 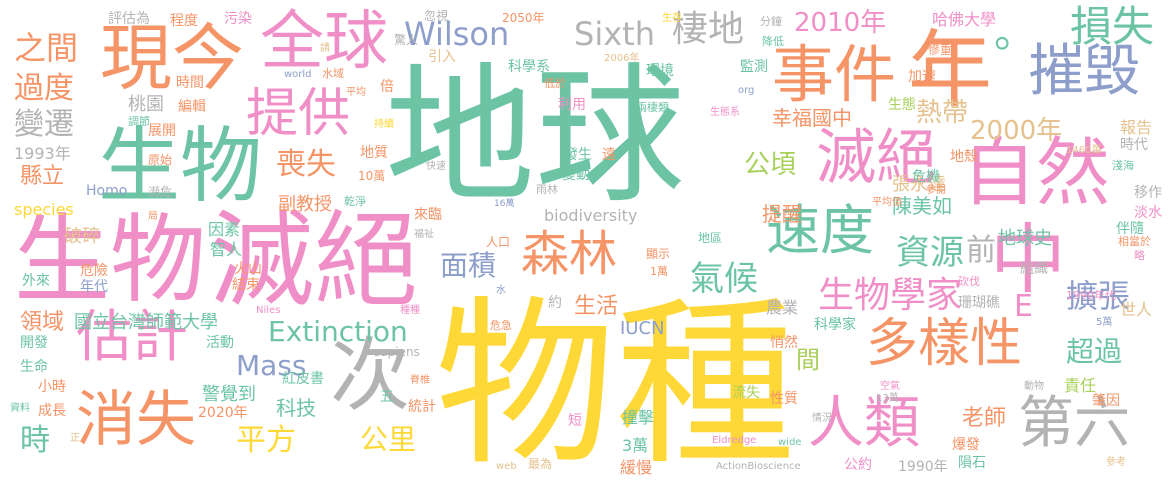 I want to click on word: 縣立, so click(x=42, y=176).